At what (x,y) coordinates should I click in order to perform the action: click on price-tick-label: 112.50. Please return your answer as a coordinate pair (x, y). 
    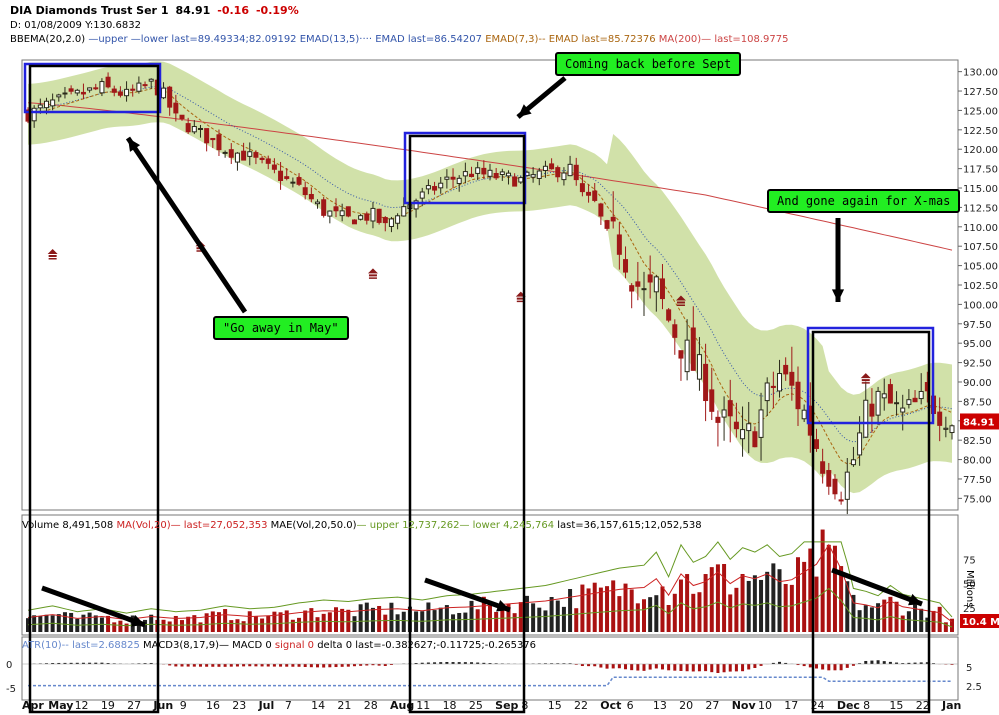
    Looking at the image, I should click on (980, 208).